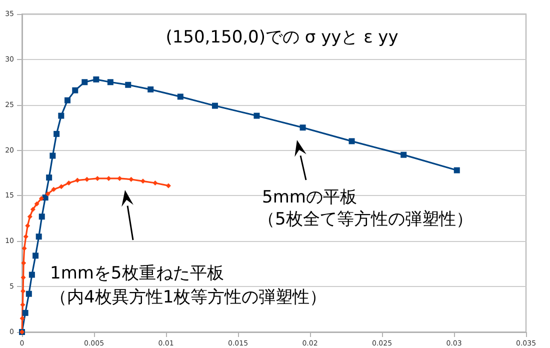  I want to click on text: (150,150,0)での σ yyと ε yy, so click(282, 38).